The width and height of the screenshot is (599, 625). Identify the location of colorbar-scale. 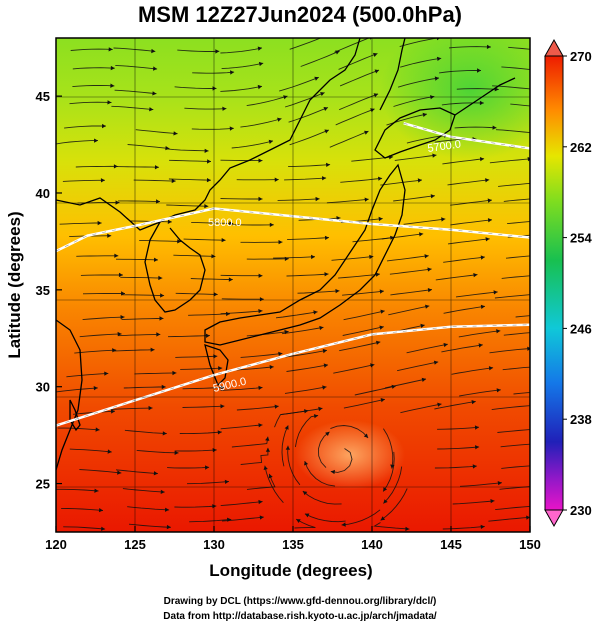
(554, 283).